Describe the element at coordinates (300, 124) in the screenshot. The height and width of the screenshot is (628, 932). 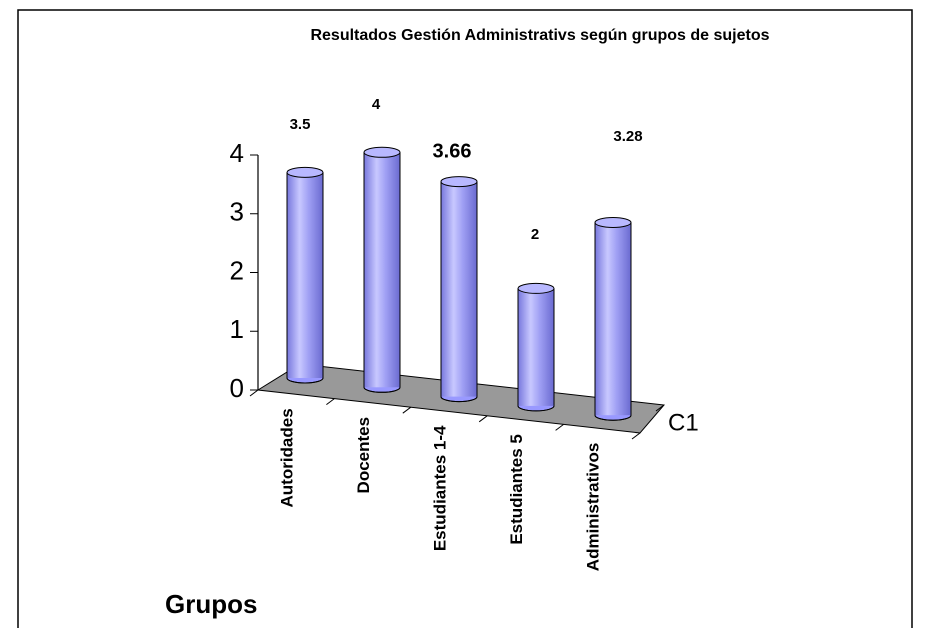
I see `data-label: 3.5` at that location.